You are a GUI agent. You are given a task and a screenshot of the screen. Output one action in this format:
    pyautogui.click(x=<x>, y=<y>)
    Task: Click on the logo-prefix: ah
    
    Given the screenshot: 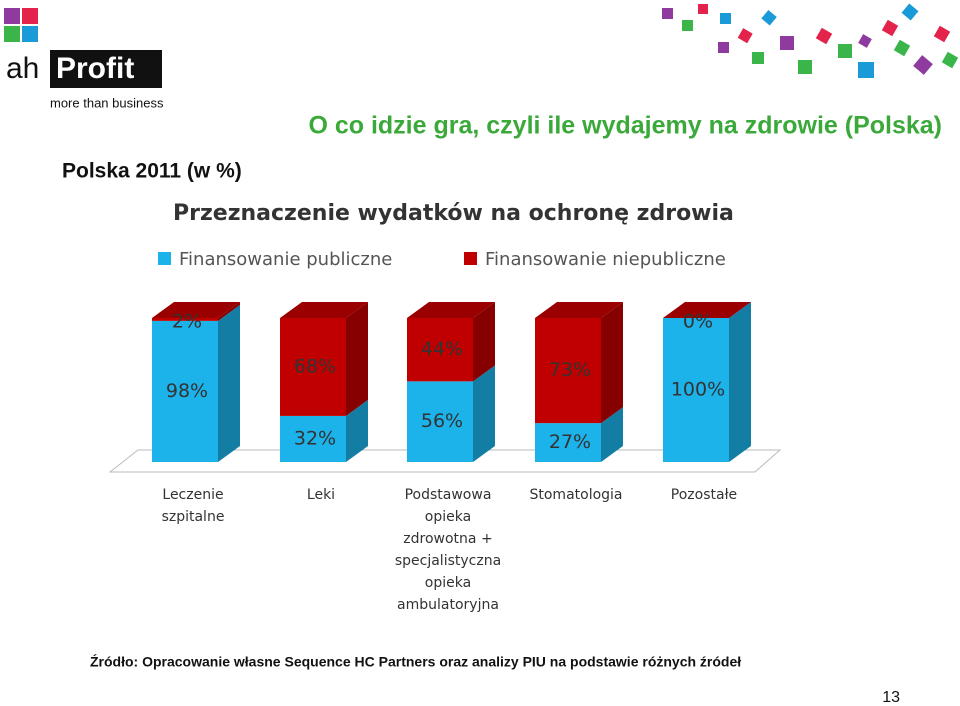 What is the action you would take?
    pyautogui.click(x=22, y=68)
    